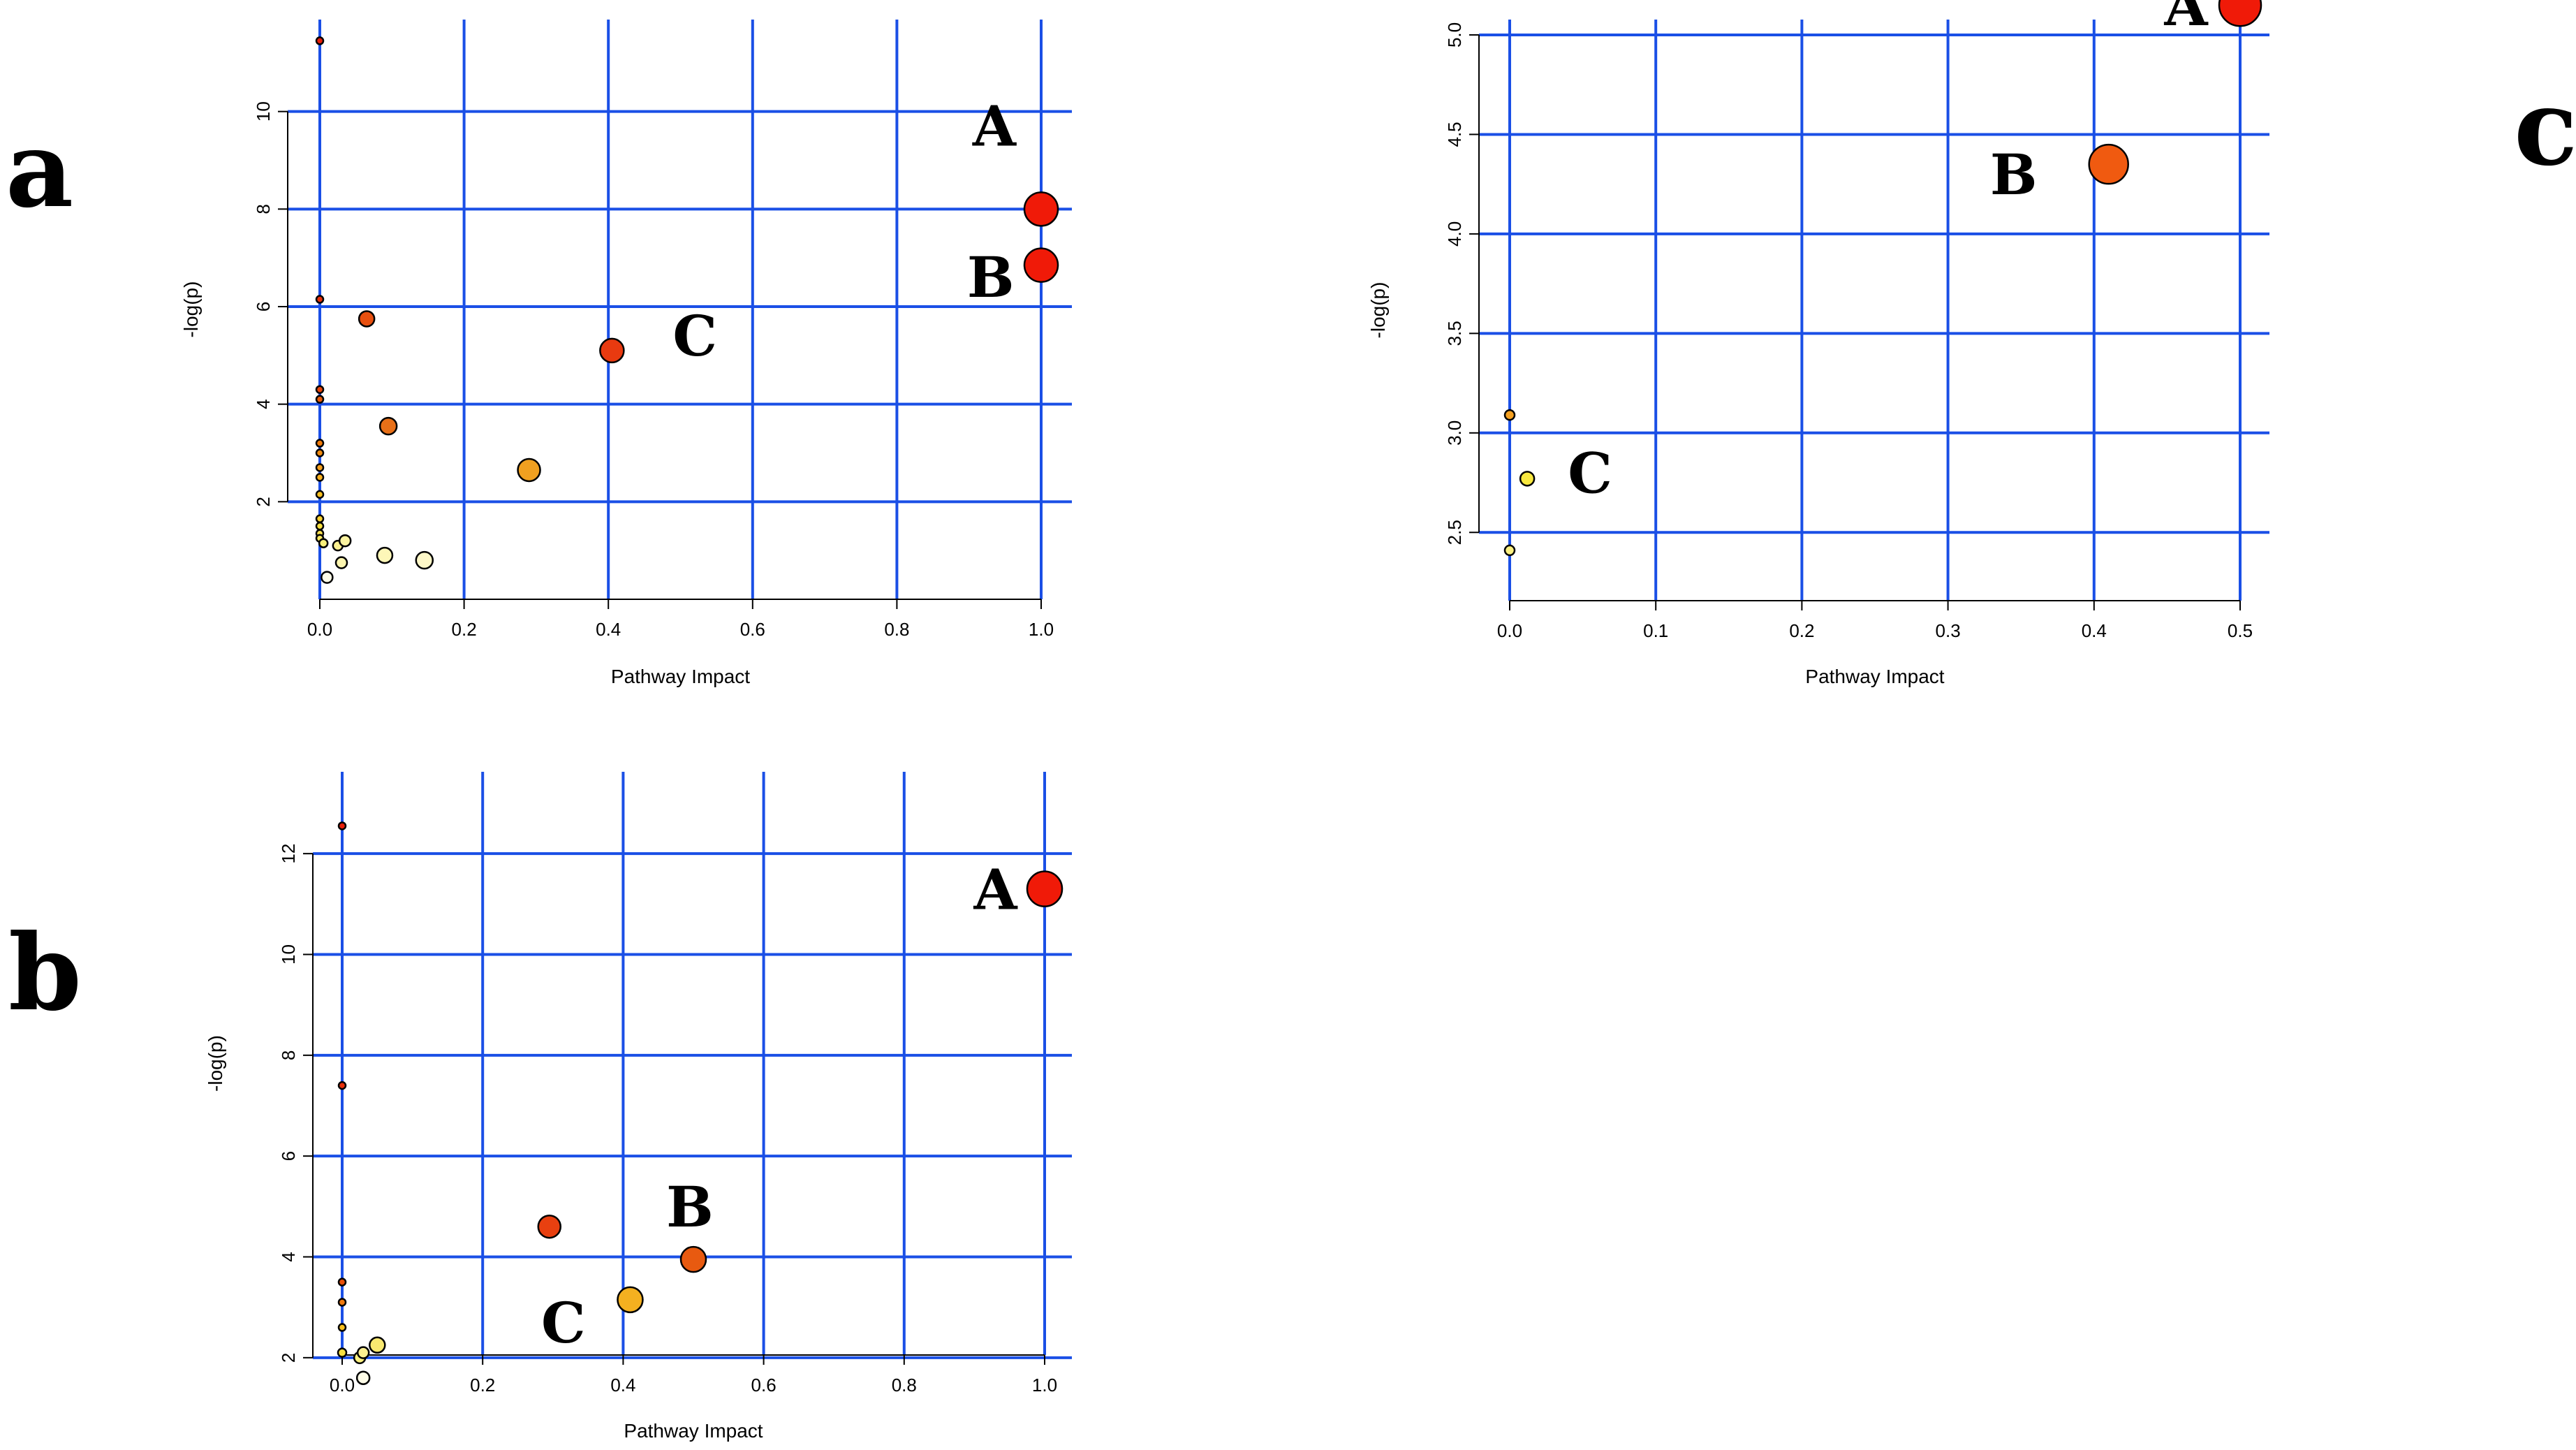 The width and height of the screenshot is (2576, 1450). Describe the element at coordinates (288, 854) in the screenshot. I see `y-tick-label: 12` at that location.